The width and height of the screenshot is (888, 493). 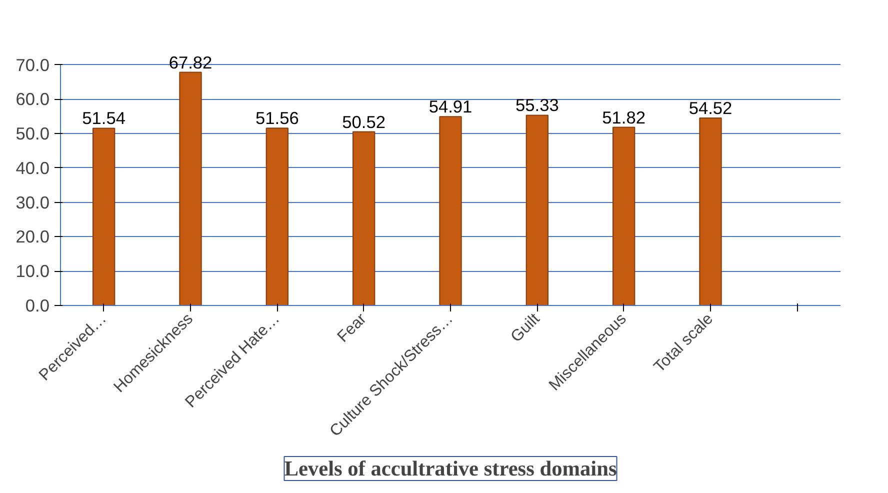 What do you see at coordinates (33, 202) in the screenshot?
I see `y-tick-label: 30.0` at bounding box center [33, 202].